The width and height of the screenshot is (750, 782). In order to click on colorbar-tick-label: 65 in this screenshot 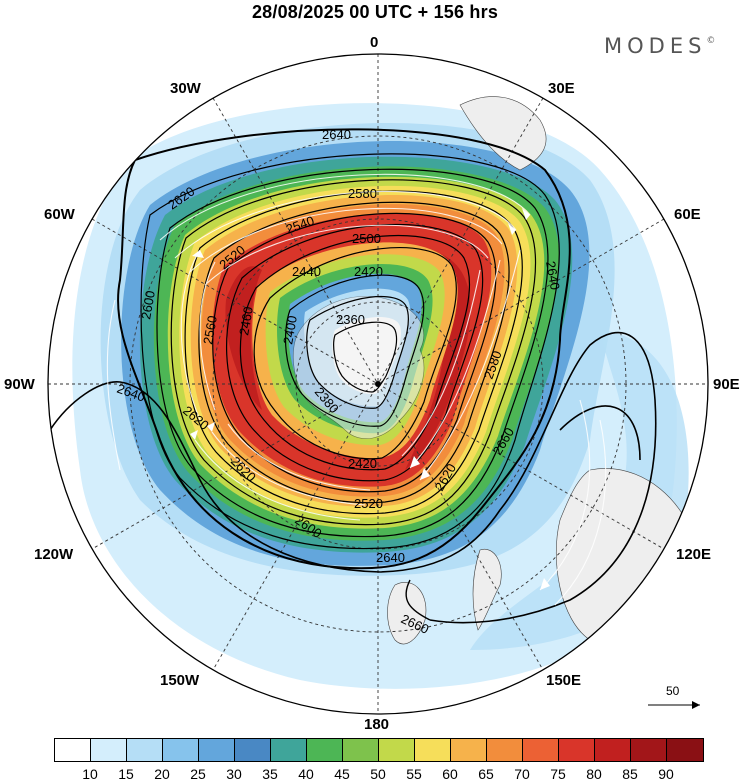, I will do `click(486, 774)`.